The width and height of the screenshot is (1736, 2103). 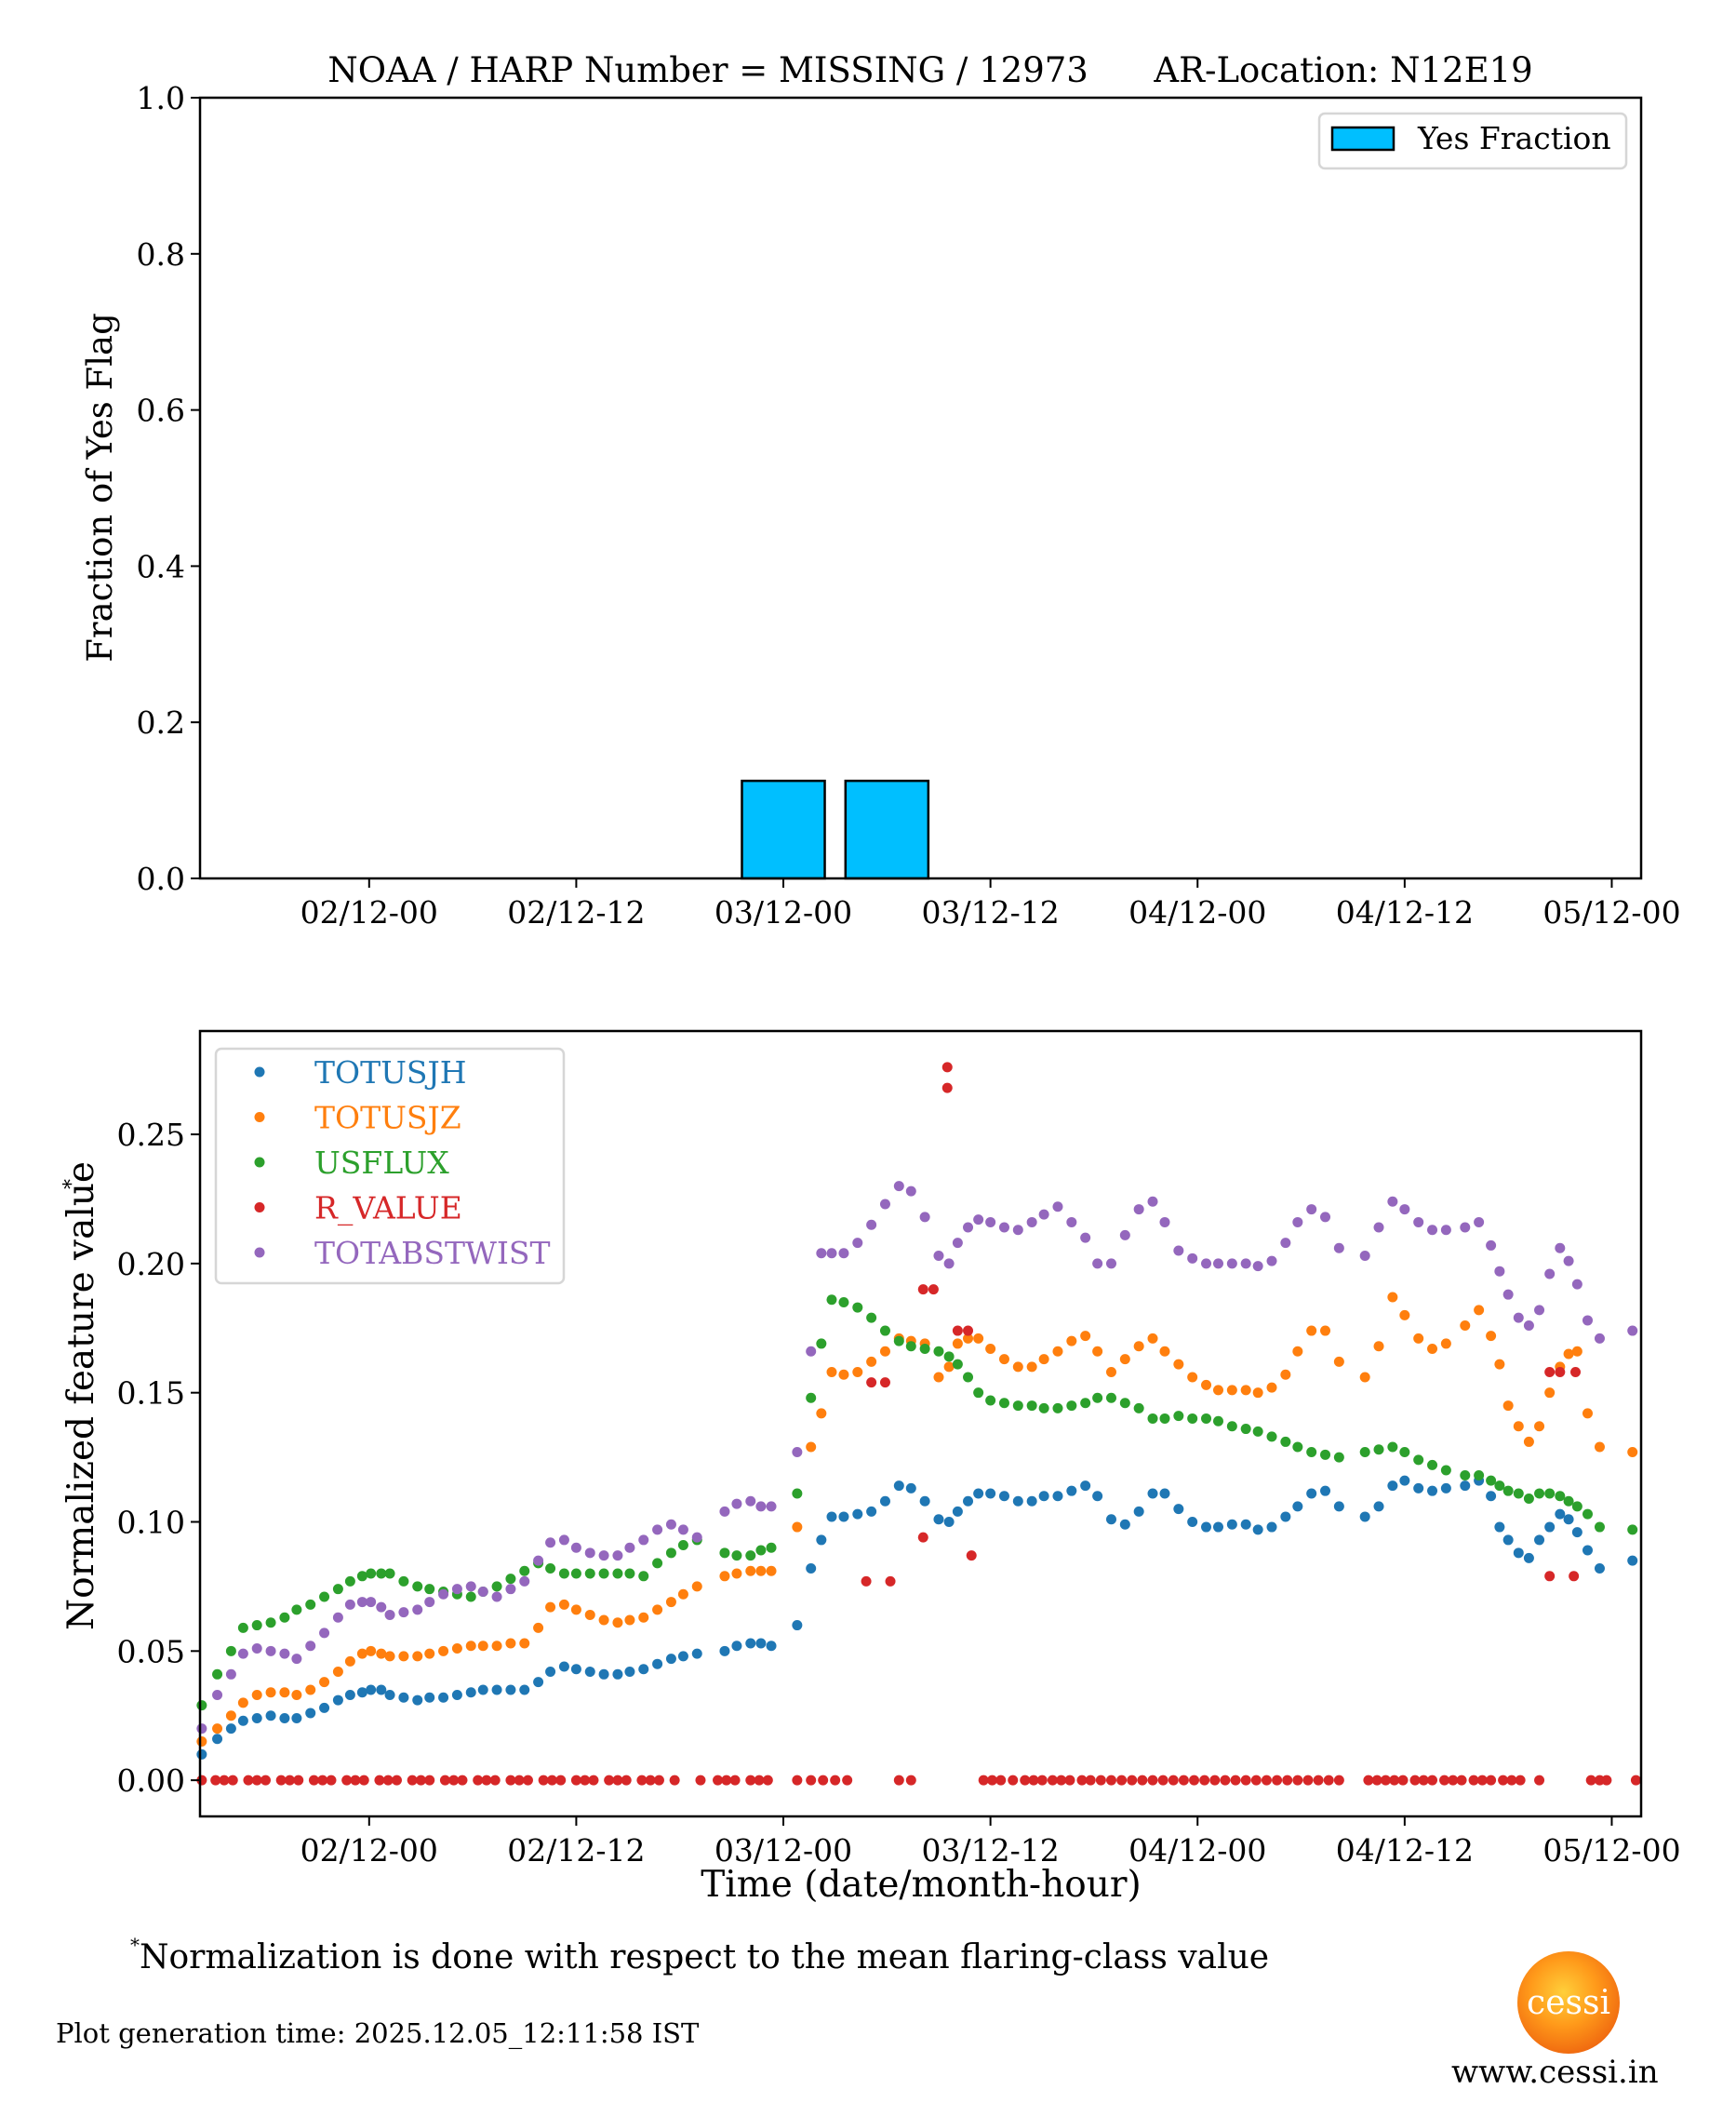 What do you see at coordinates (72, 1184) in the screenshot?
I see `bottom-y-axis-label-mark: *` at bounding box center [72, 1184].